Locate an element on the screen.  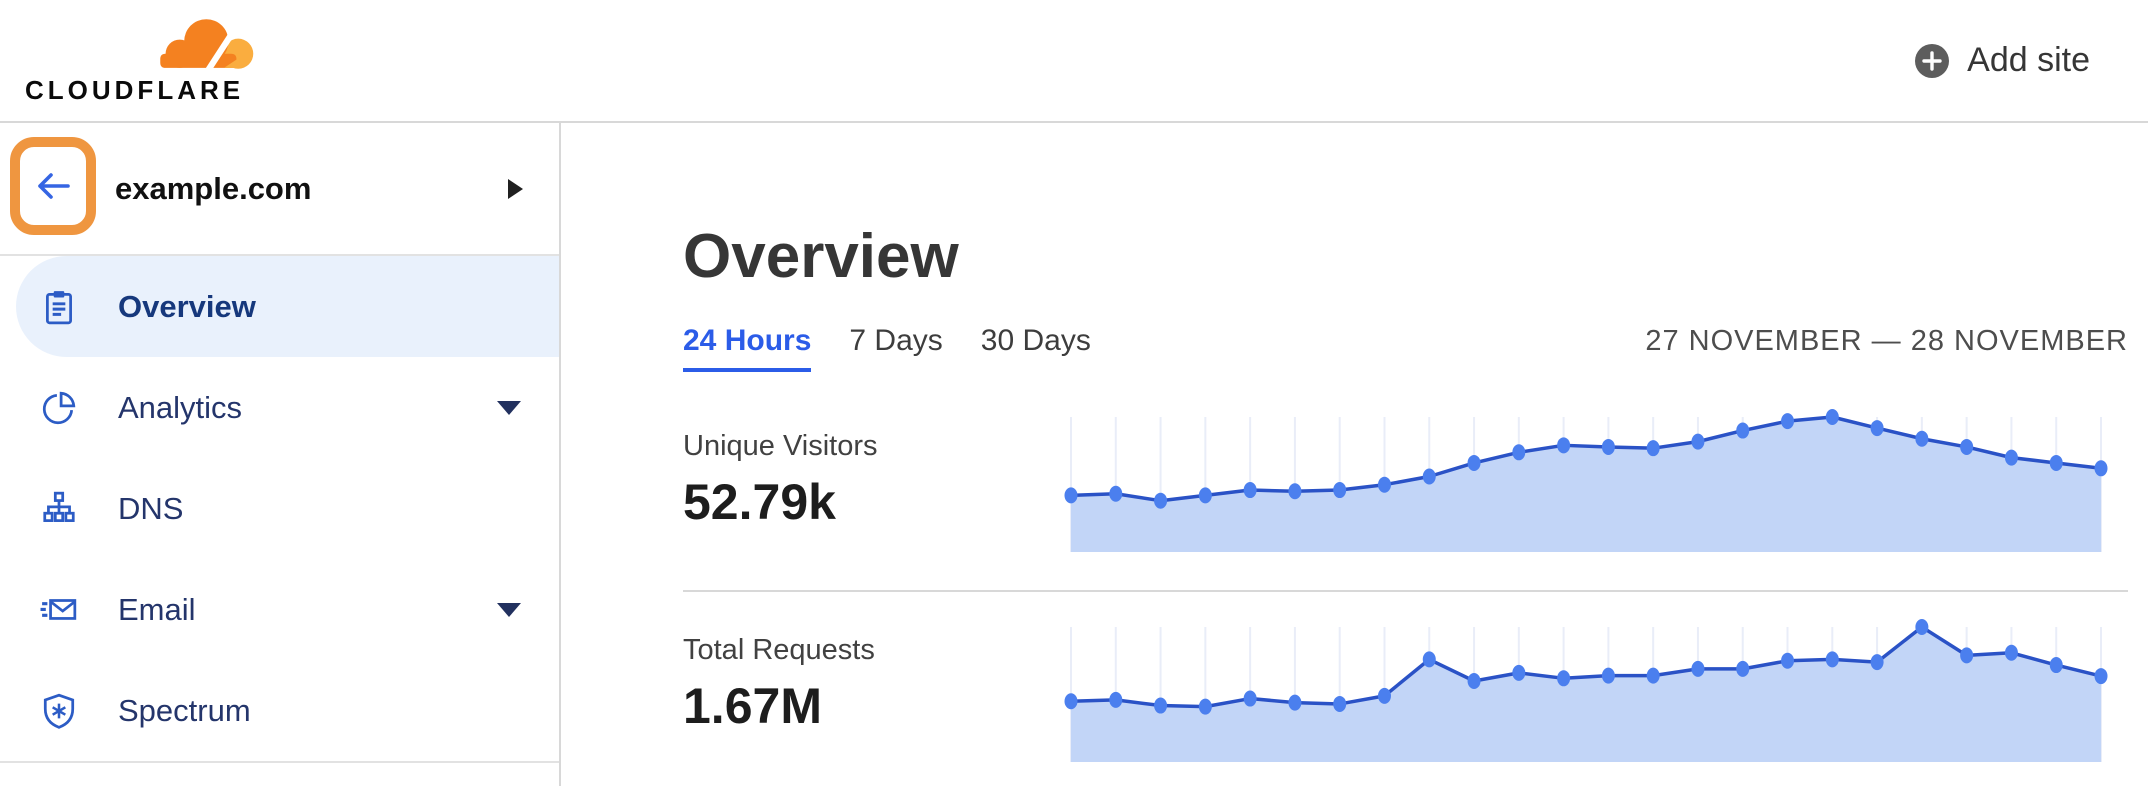
tab-24-hours: 24 Hours is located at coordinates (747, 348).